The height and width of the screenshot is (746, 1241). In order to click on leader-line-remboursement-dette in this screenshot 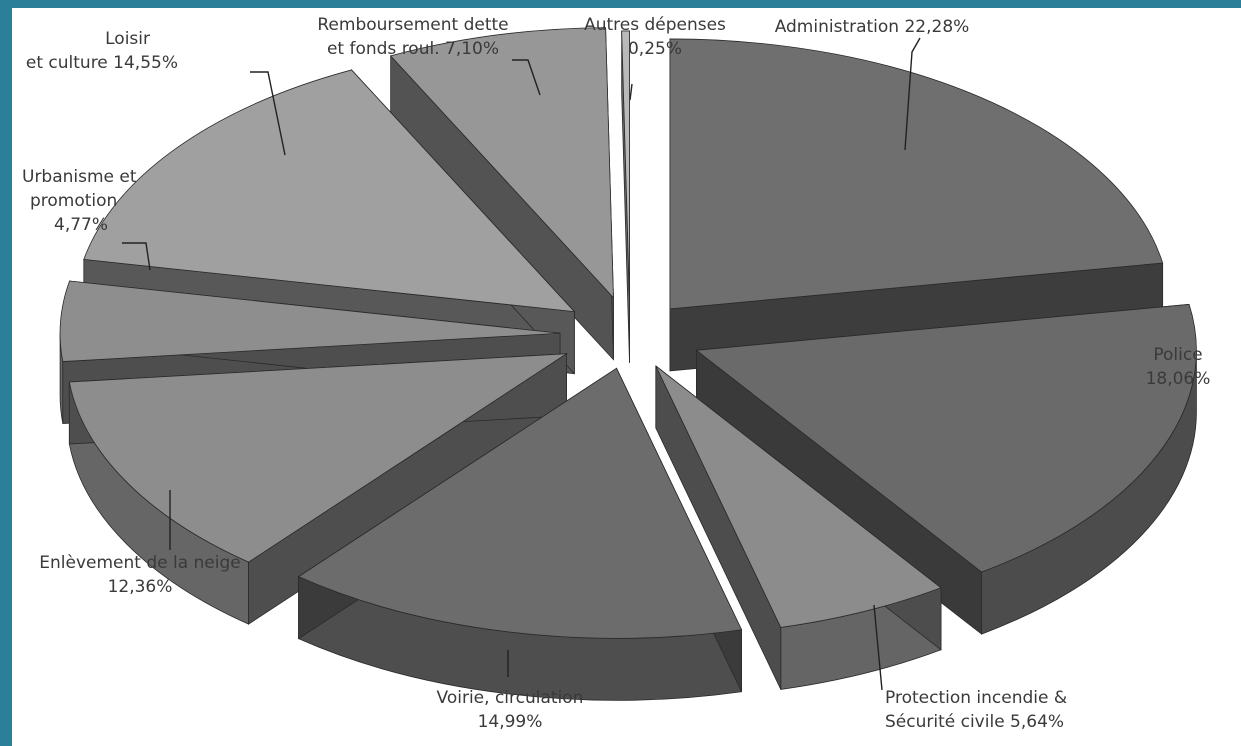, I will do `click(526, 77)`.